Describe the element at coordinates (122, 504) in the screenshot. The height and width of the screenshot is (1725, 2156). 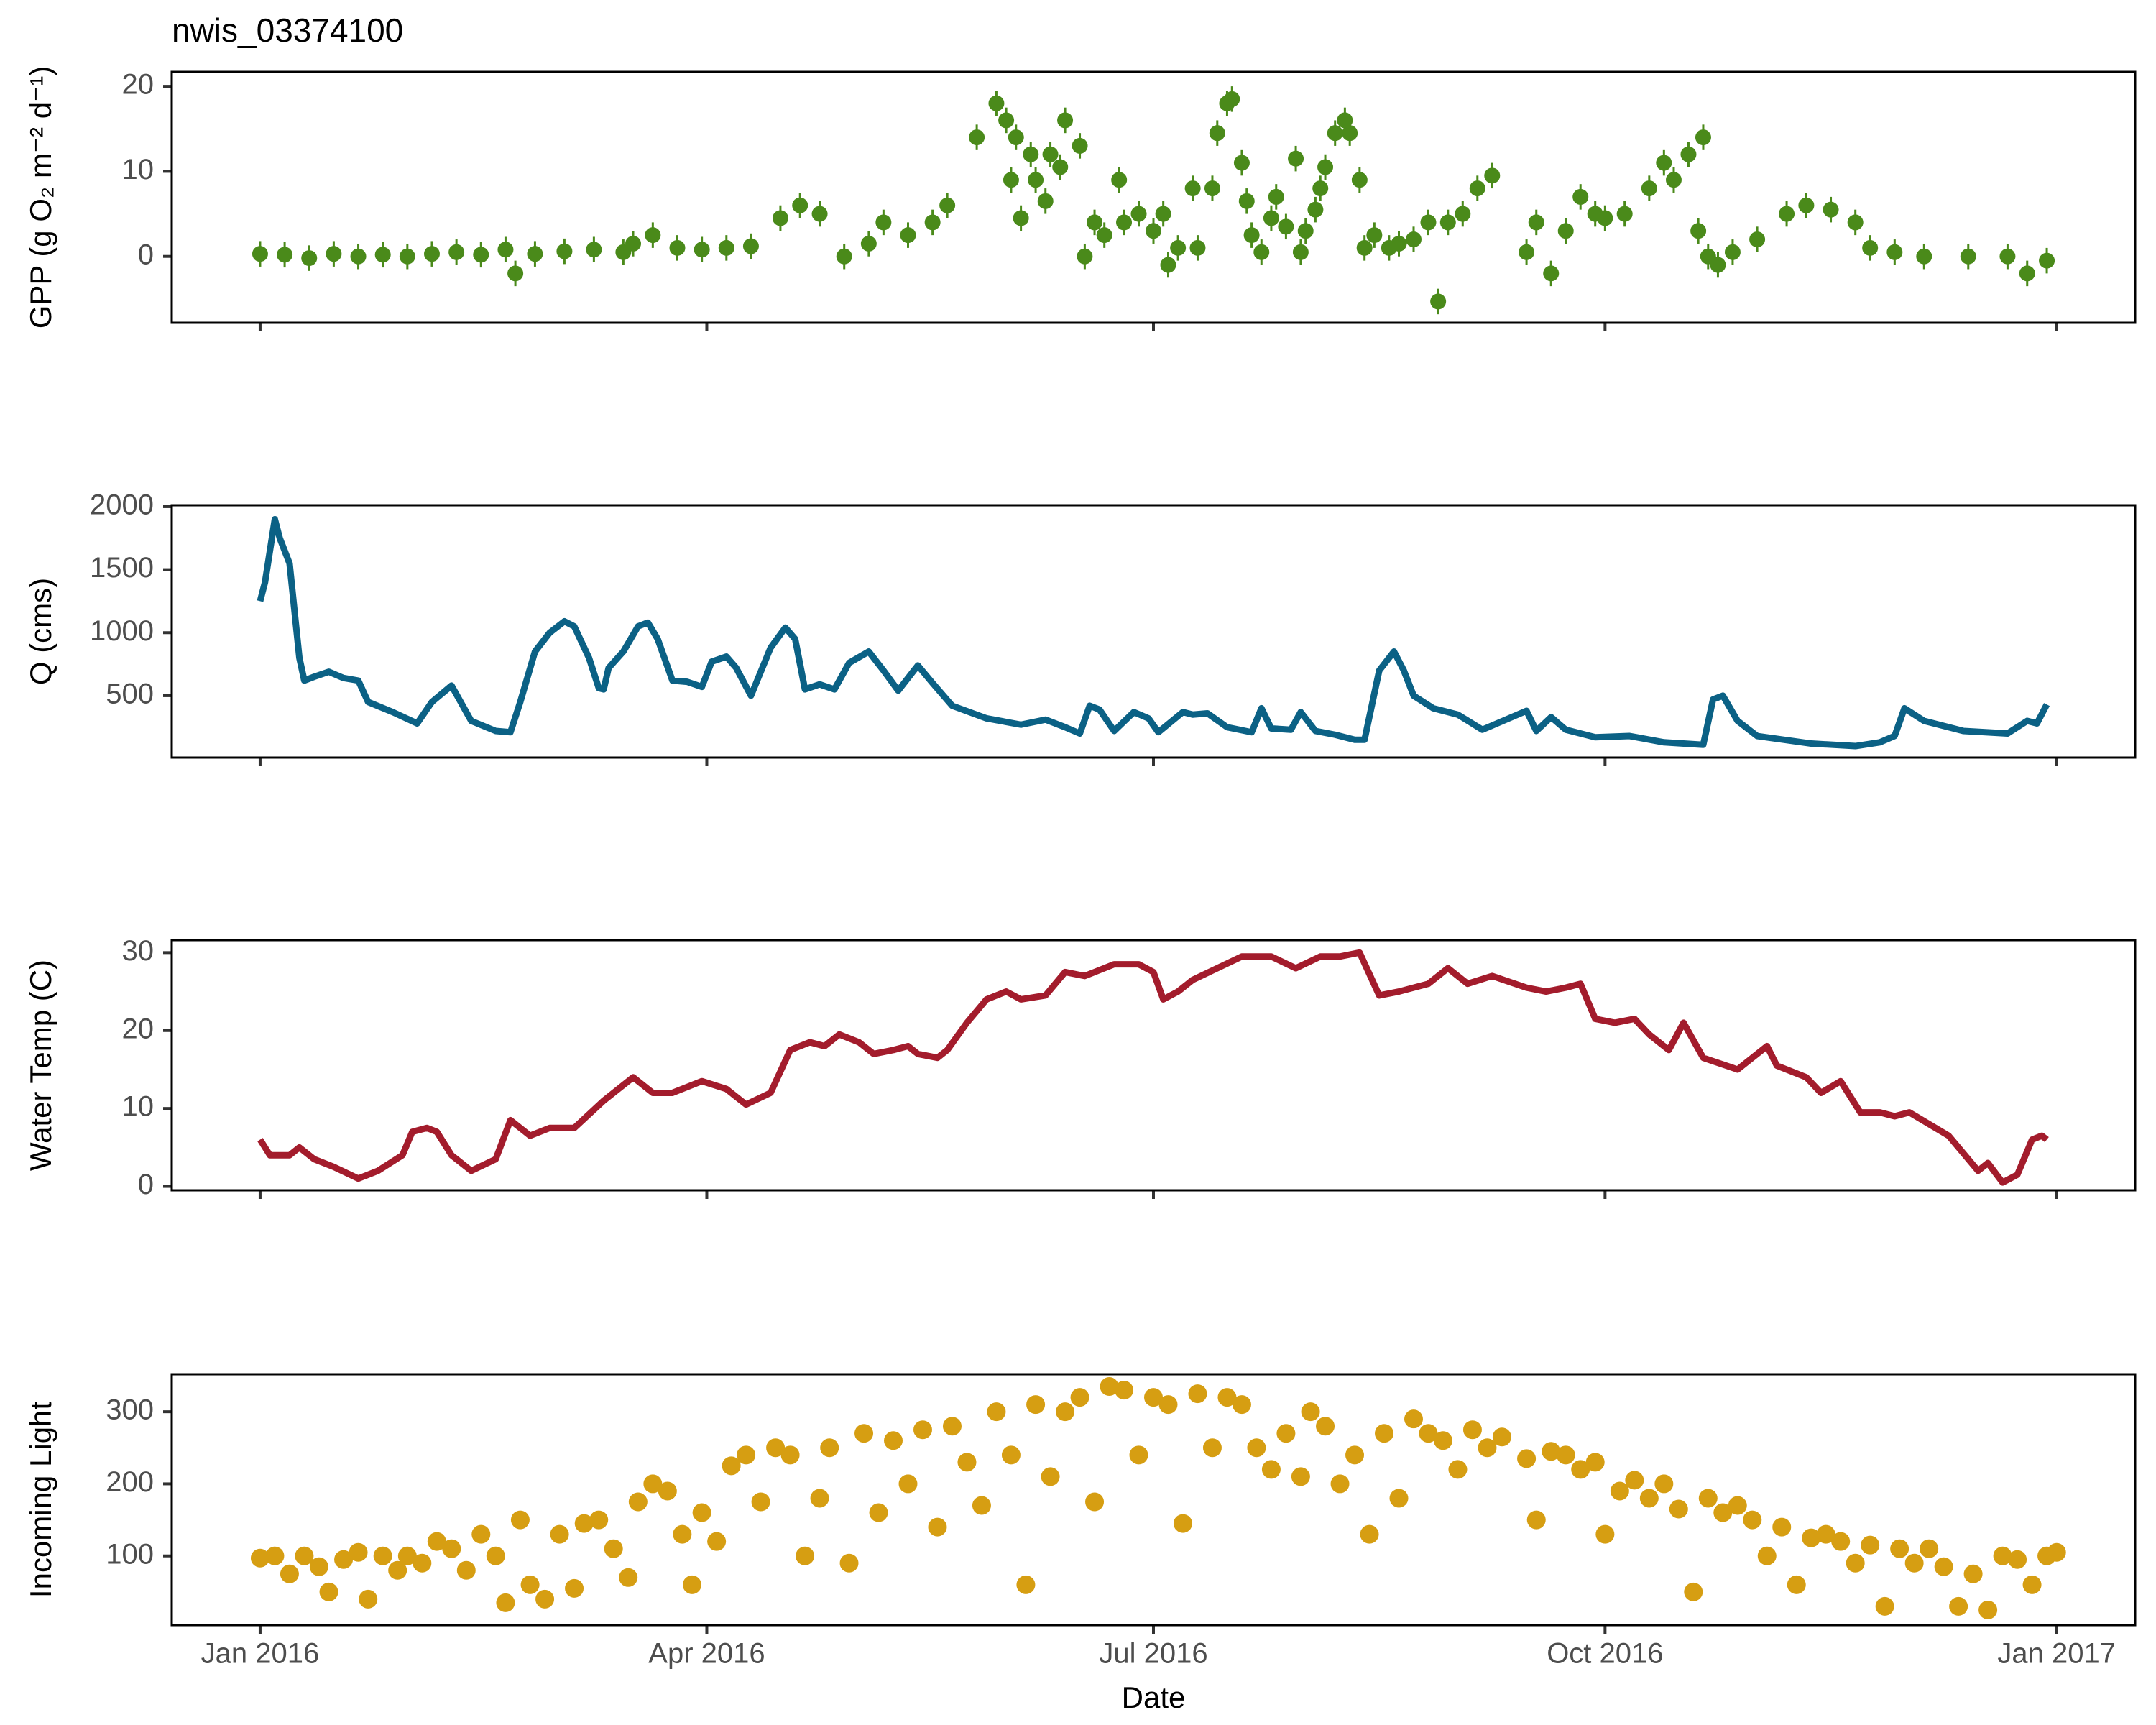
I see `y-tick-label: 2000` at that location.